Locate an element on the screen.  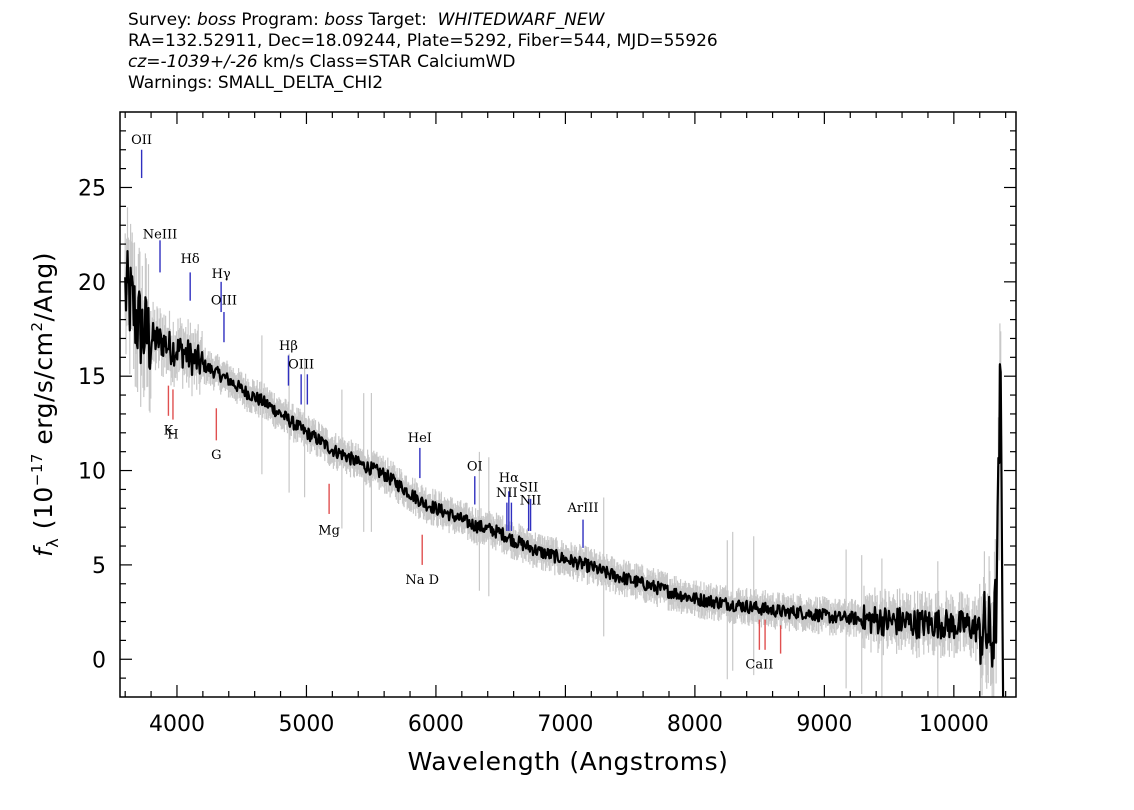
absorption-line-label: Mg is located at coordinates (329, 531).